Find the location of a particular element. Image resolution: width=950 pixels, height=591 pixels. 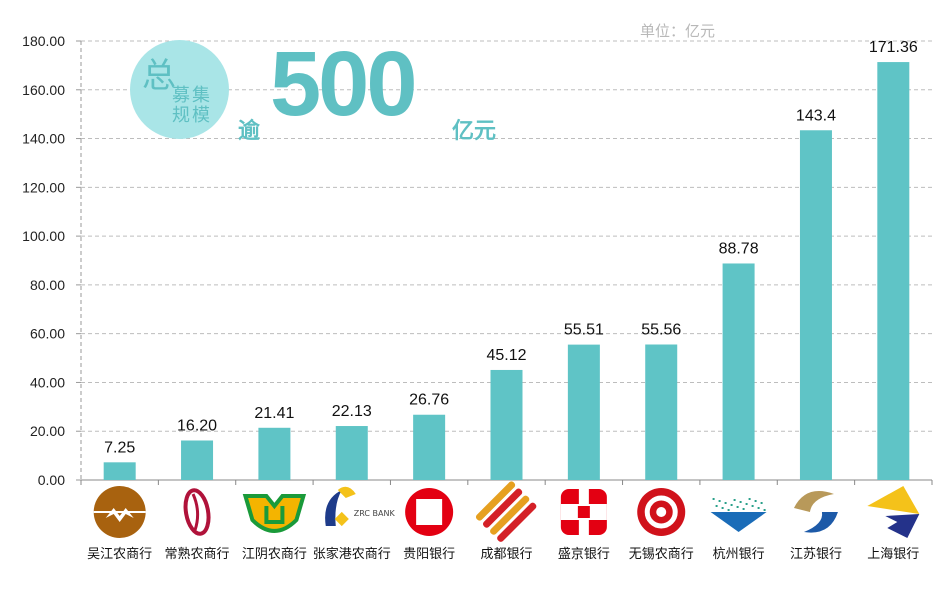

data-label: 22.13 is located at coordinates (352, 411).